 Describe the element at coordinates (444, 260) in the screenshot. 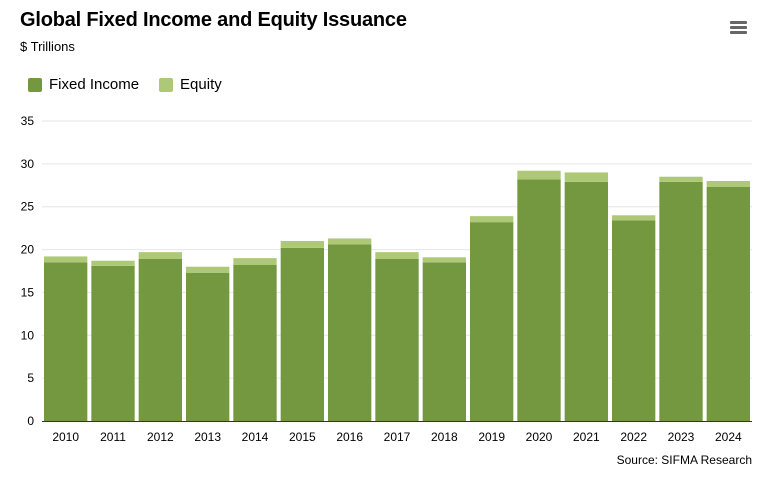

I see `bar-equity-2018` at that location.